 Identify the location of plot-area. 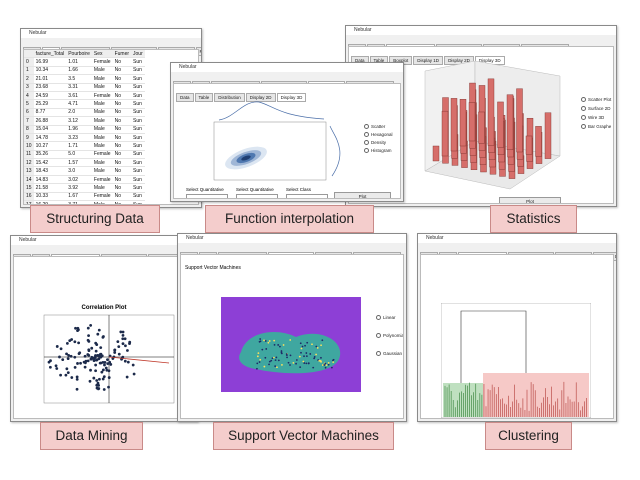
(270, 151).